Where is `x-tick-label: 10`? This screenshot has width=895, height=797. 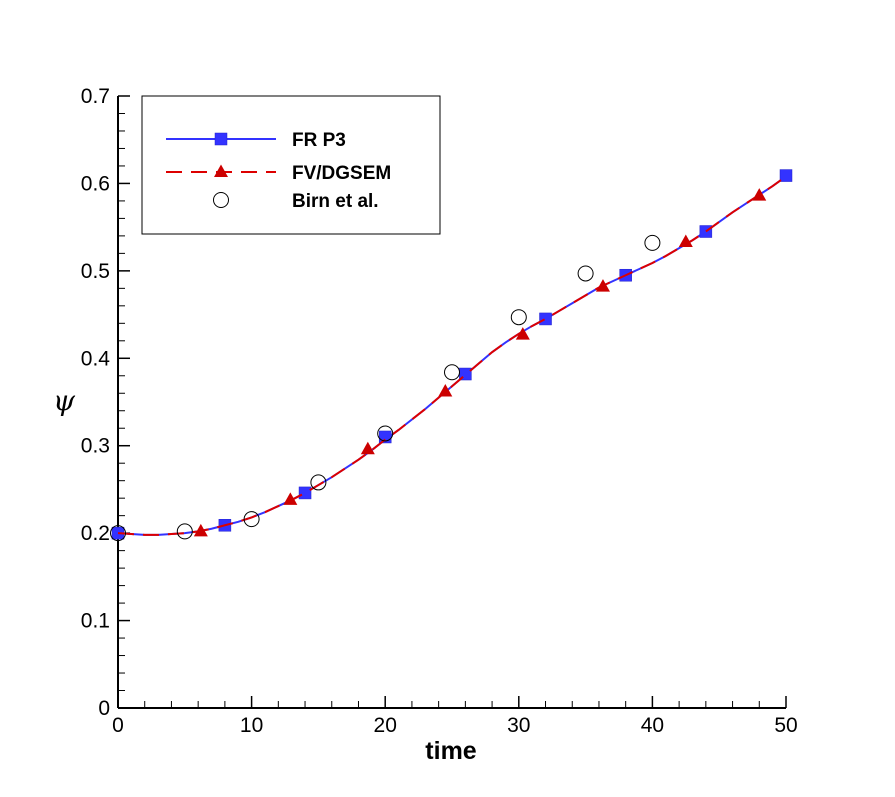 x-tick-label: 10 is located at coordinates (251, 725).